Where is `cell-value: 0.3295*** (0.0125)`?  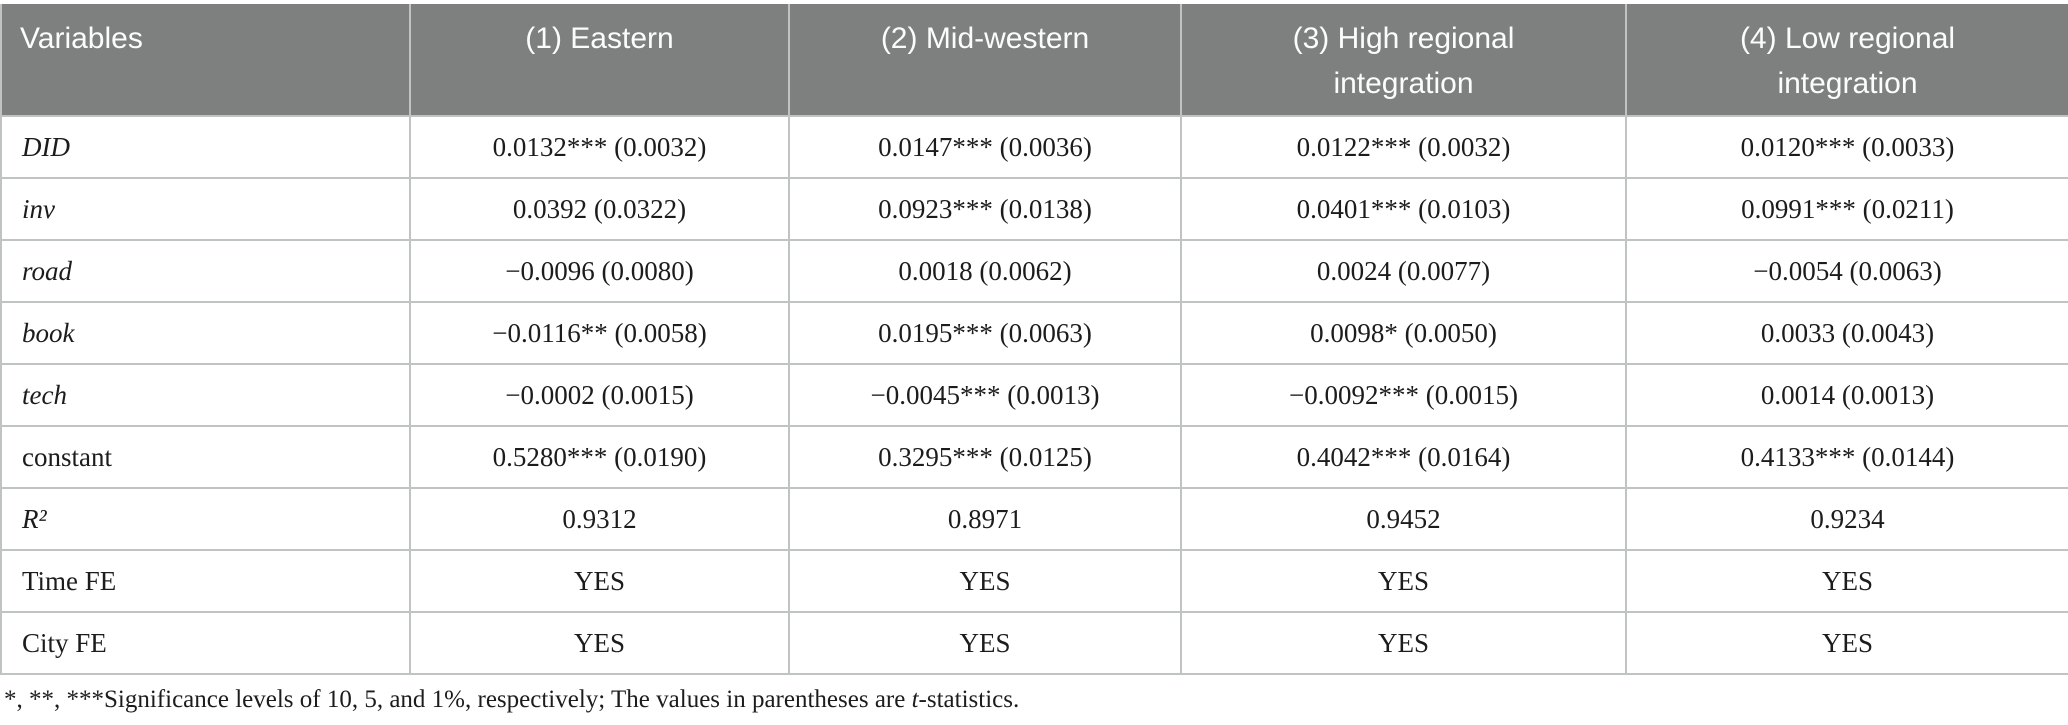
cell-value: 0.3295*** (0.0125) is located at coordinates (985, 457).